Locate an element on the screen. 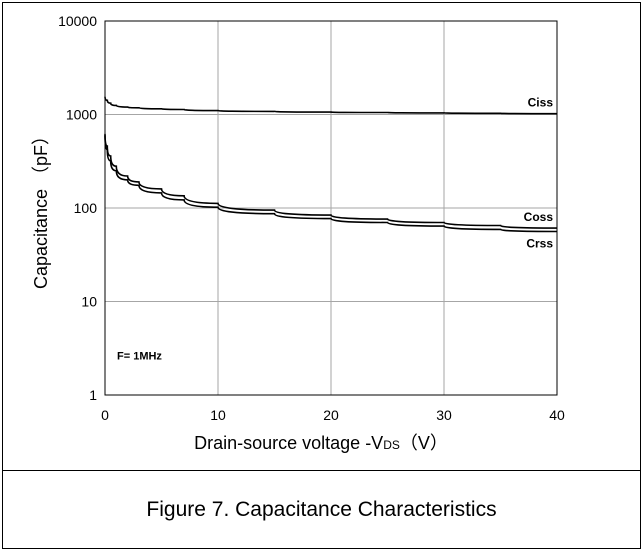  y-axis-title: Capacitance （pF） is located at coordinates (41, 208).